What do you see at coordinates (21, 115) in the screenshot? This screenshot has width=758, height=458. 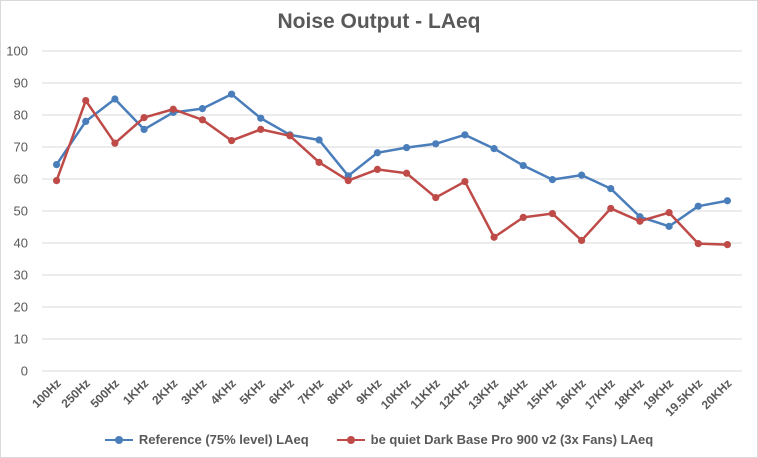 I see `y-tick-label: 80` at bounding box center [21, 115].